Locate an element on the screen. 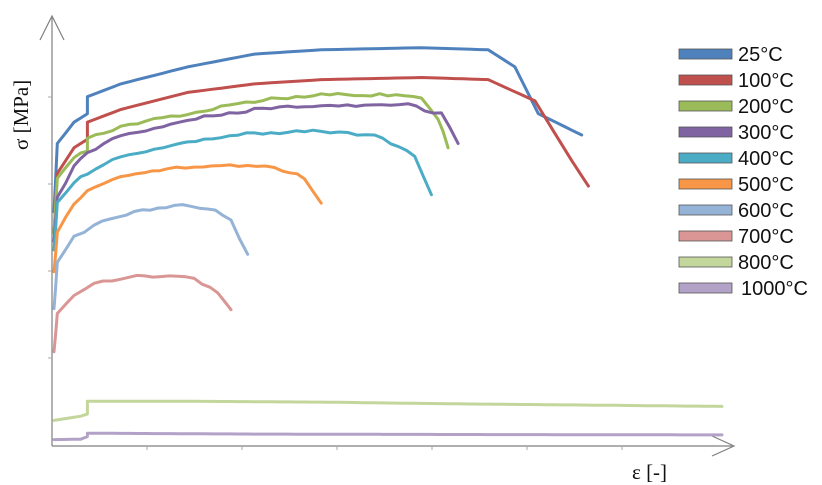  legend-item-1000c: 1000°C is located at coordinates (743, 289).